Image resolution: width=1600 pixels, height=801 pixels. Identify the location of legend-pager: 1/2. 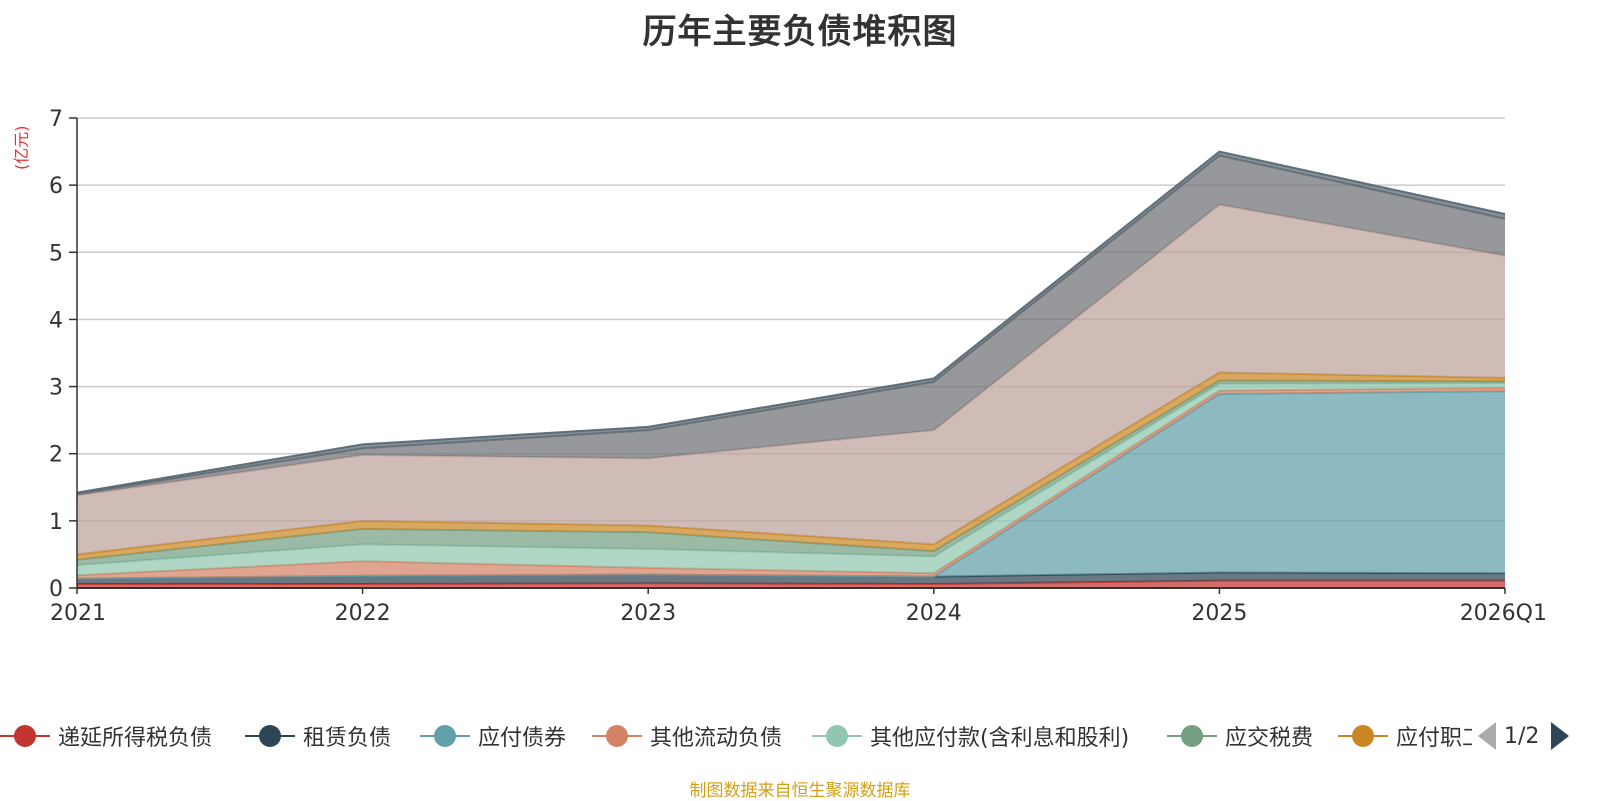
(1524, 736).